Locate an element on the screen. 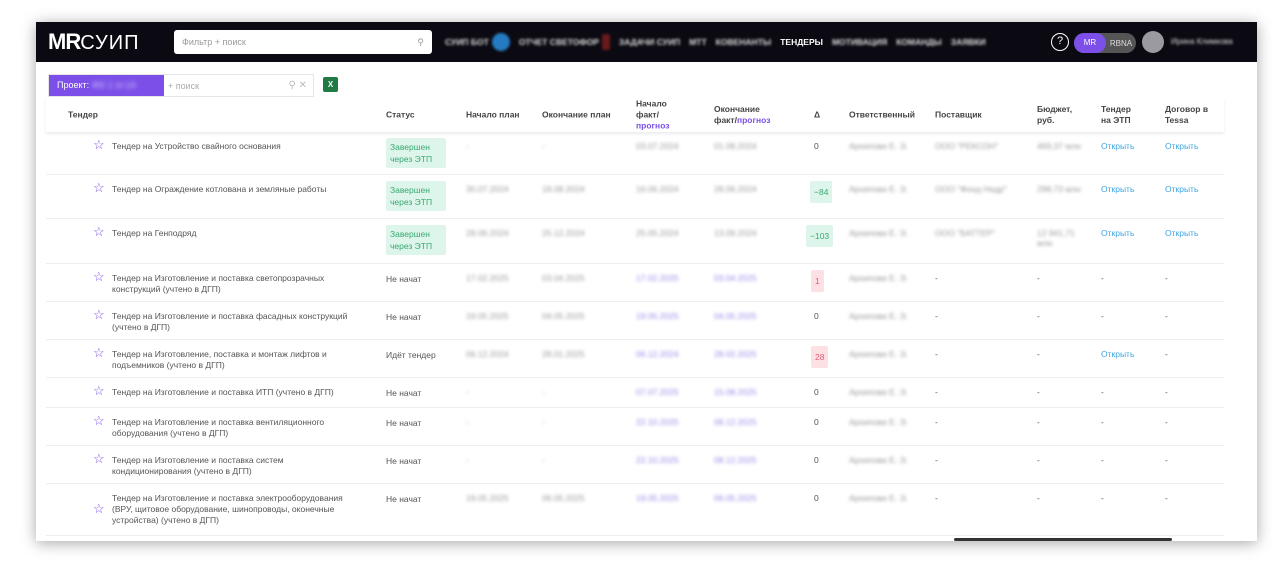 The image size is (1280, 578). col-delta: Δ is located at coordinates (817, 114).